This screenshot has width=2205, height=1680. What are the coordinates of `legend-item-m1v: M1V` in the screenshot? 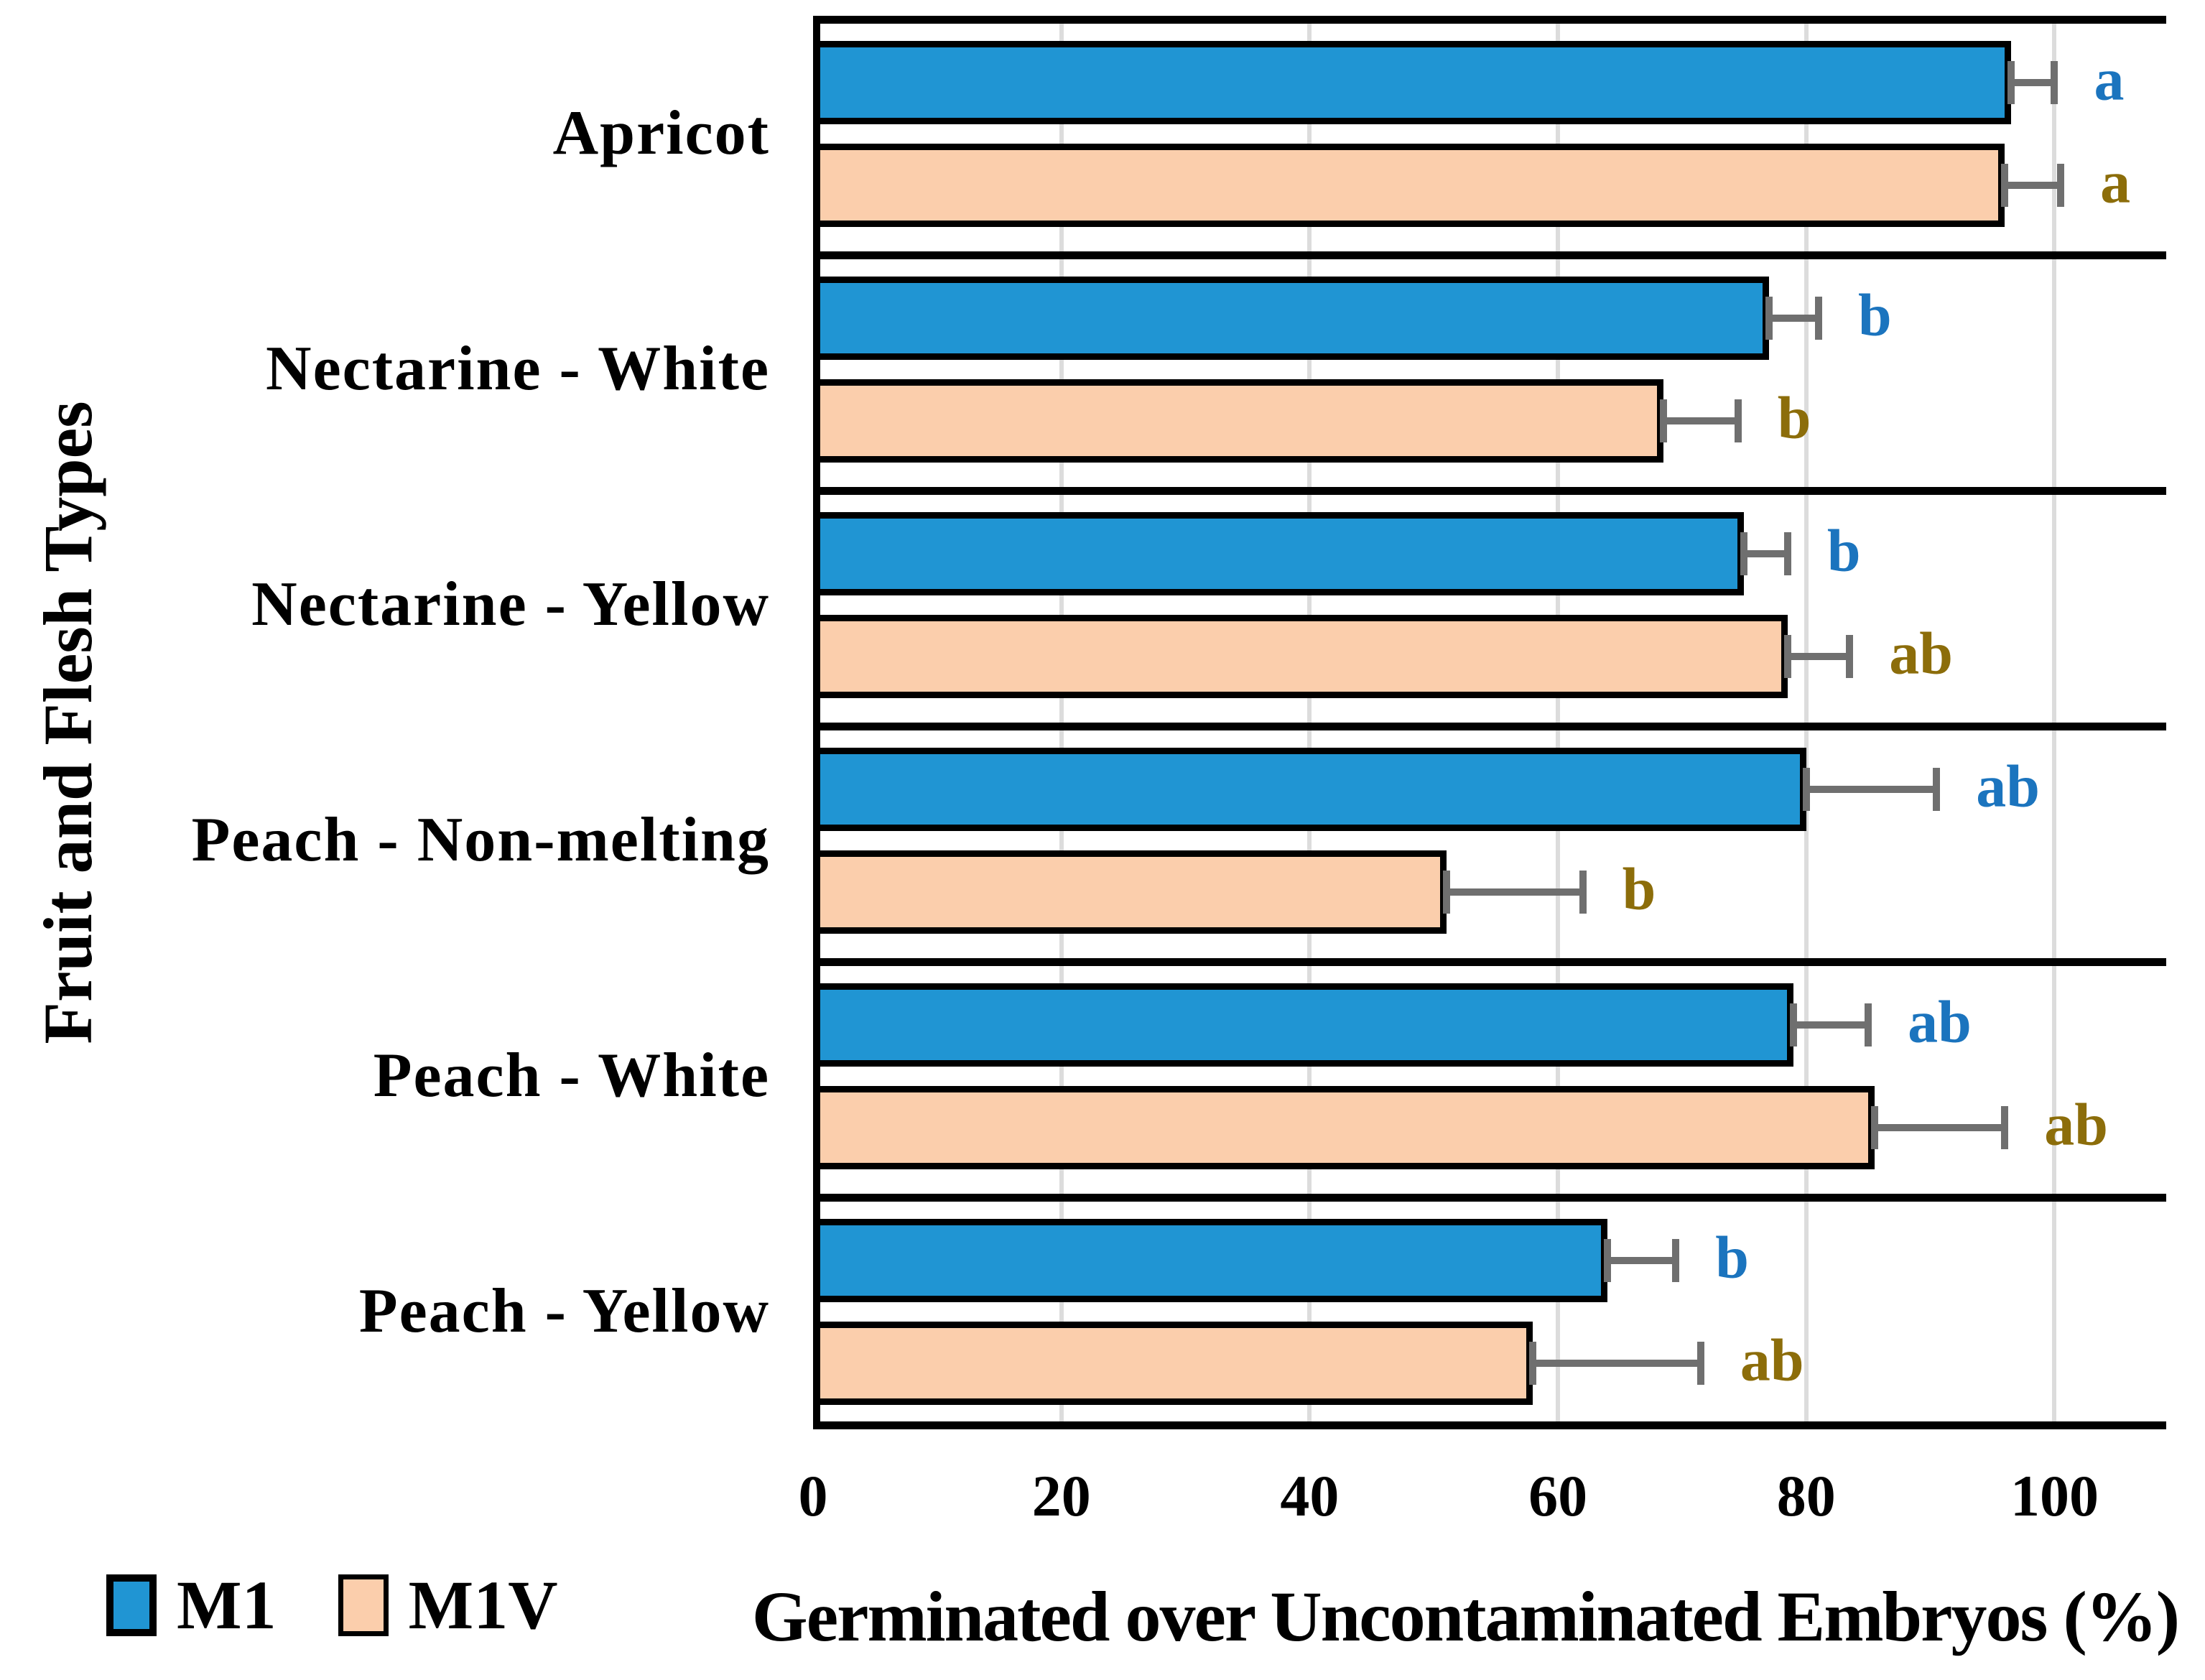 It's located at (448, 1605).